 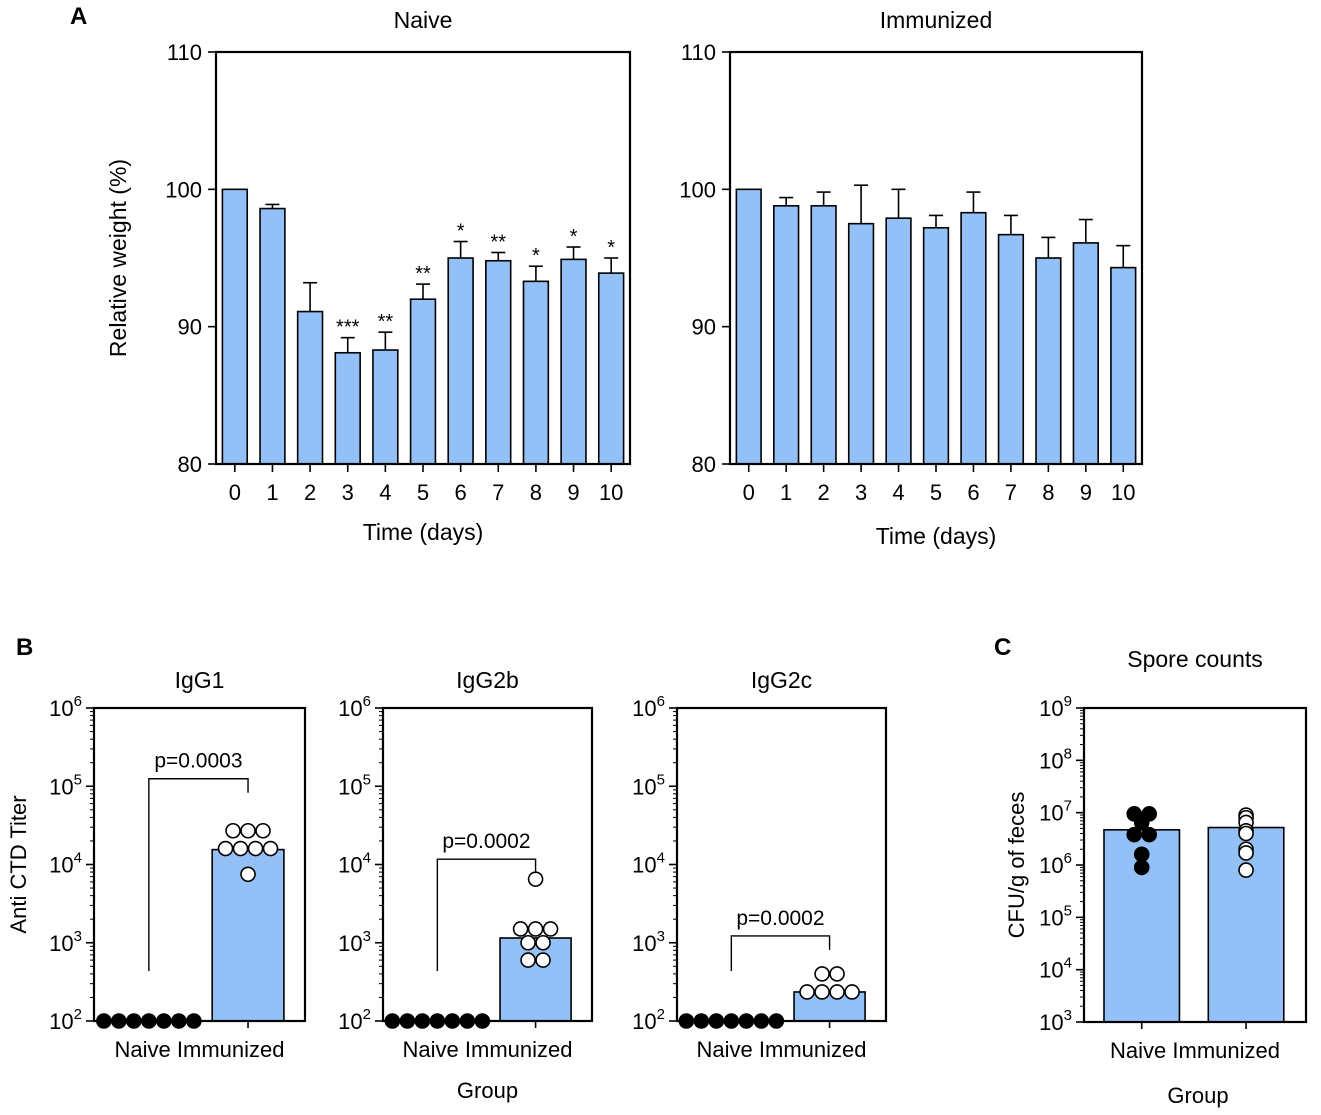 What do you see at coordinates (573, 492) in the screenshot?
I see `x-tick-label-day-9: 9` at bounding box center [573, 492].